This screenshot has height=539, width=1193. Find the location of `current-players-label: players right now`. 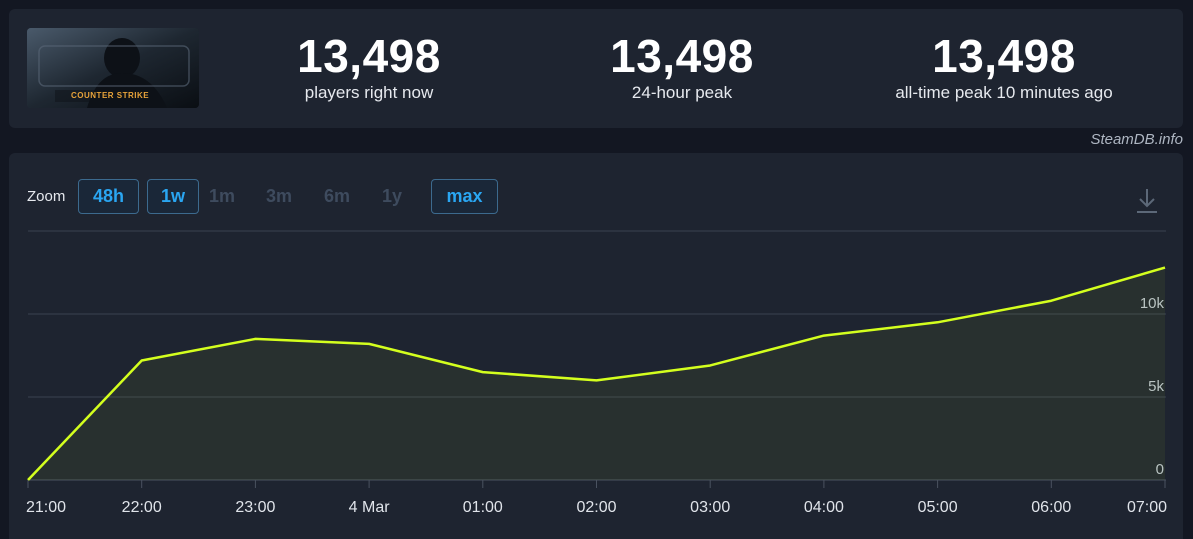

current-players-label: players right now is located at coordinates (369, 92).